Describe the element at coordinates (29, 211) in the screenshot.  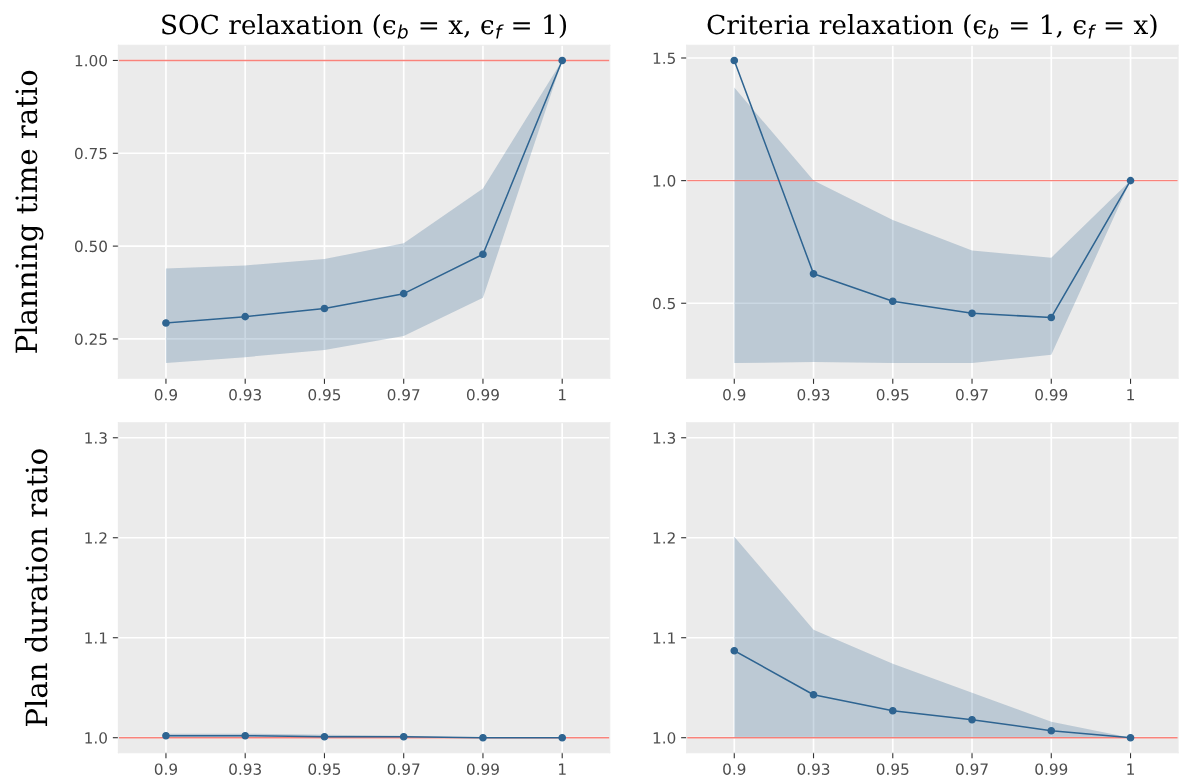
I see `y-axis-title: Planning time ratio` at that location.